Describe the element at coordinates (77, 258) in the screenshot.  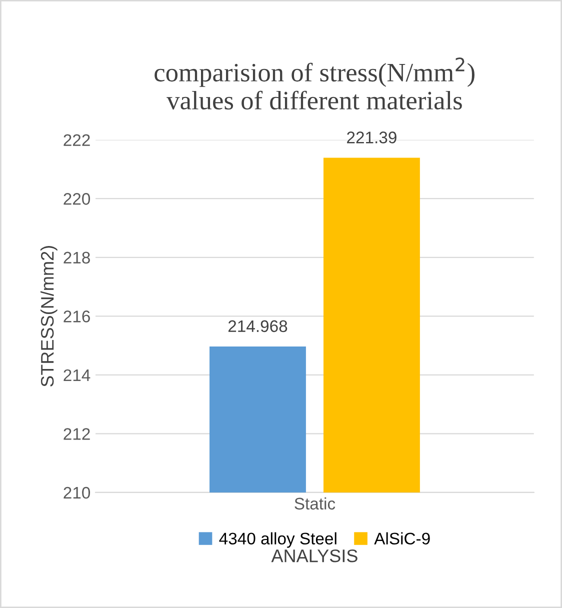
I see `y-tick-label: 218` at that location.